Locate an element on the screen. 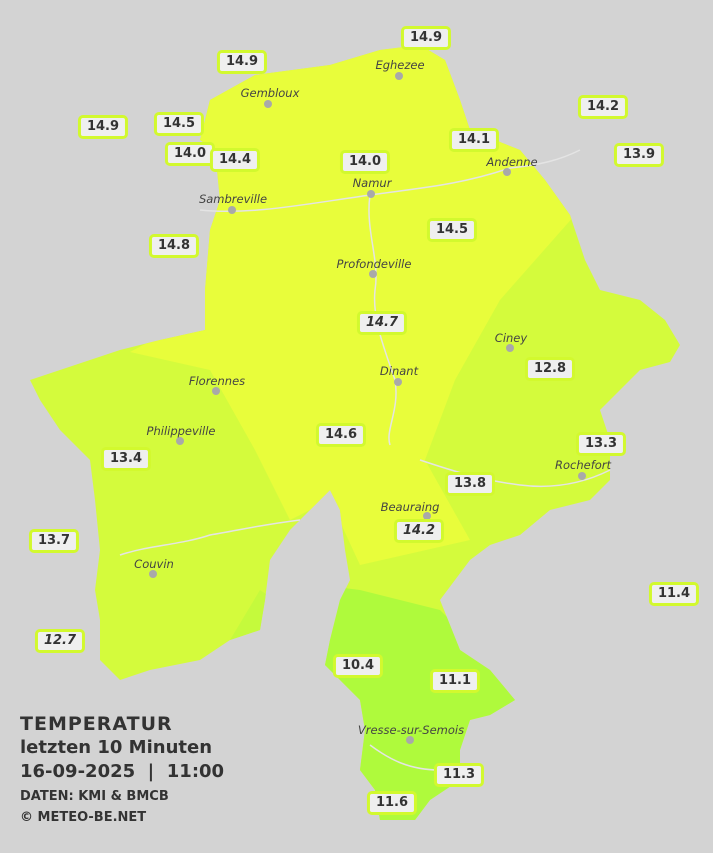  station-value: 14.7 is located at coordinates (382, 323).